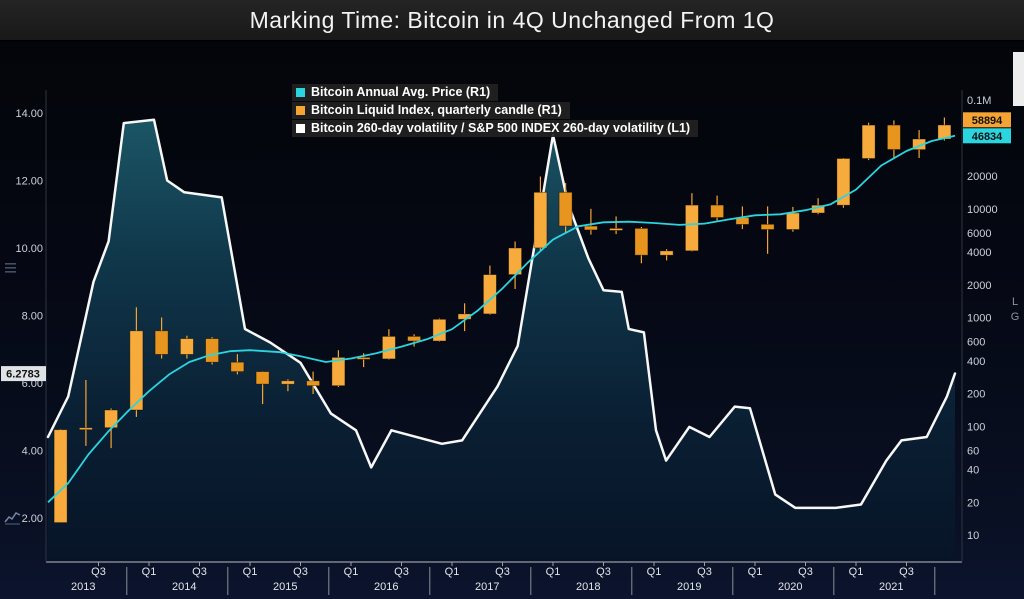  I want to click on right-axis-tick: 1000, so click(979, 319).